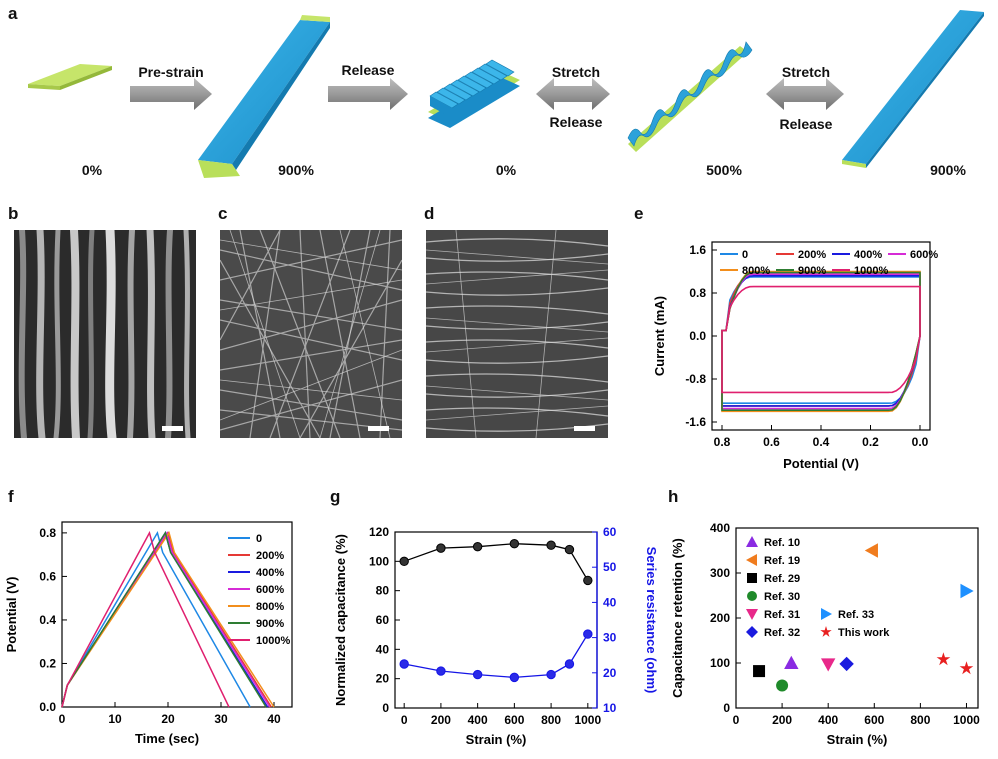 This screenshot has height=759, width=998. I want to click on y-tick-label: 0, so click(385, 708).